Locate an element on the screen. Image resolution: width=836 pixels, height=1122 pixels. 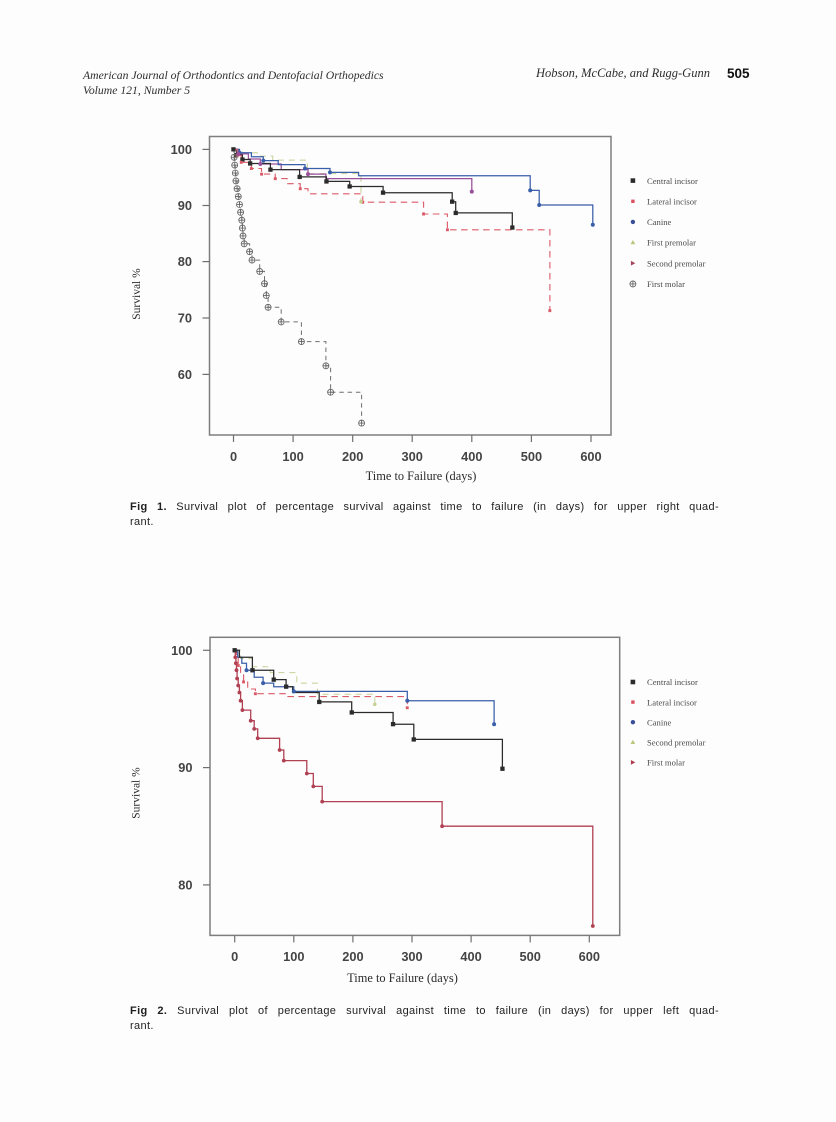
svg-text: First premolar is located at coordinates (671, 243).